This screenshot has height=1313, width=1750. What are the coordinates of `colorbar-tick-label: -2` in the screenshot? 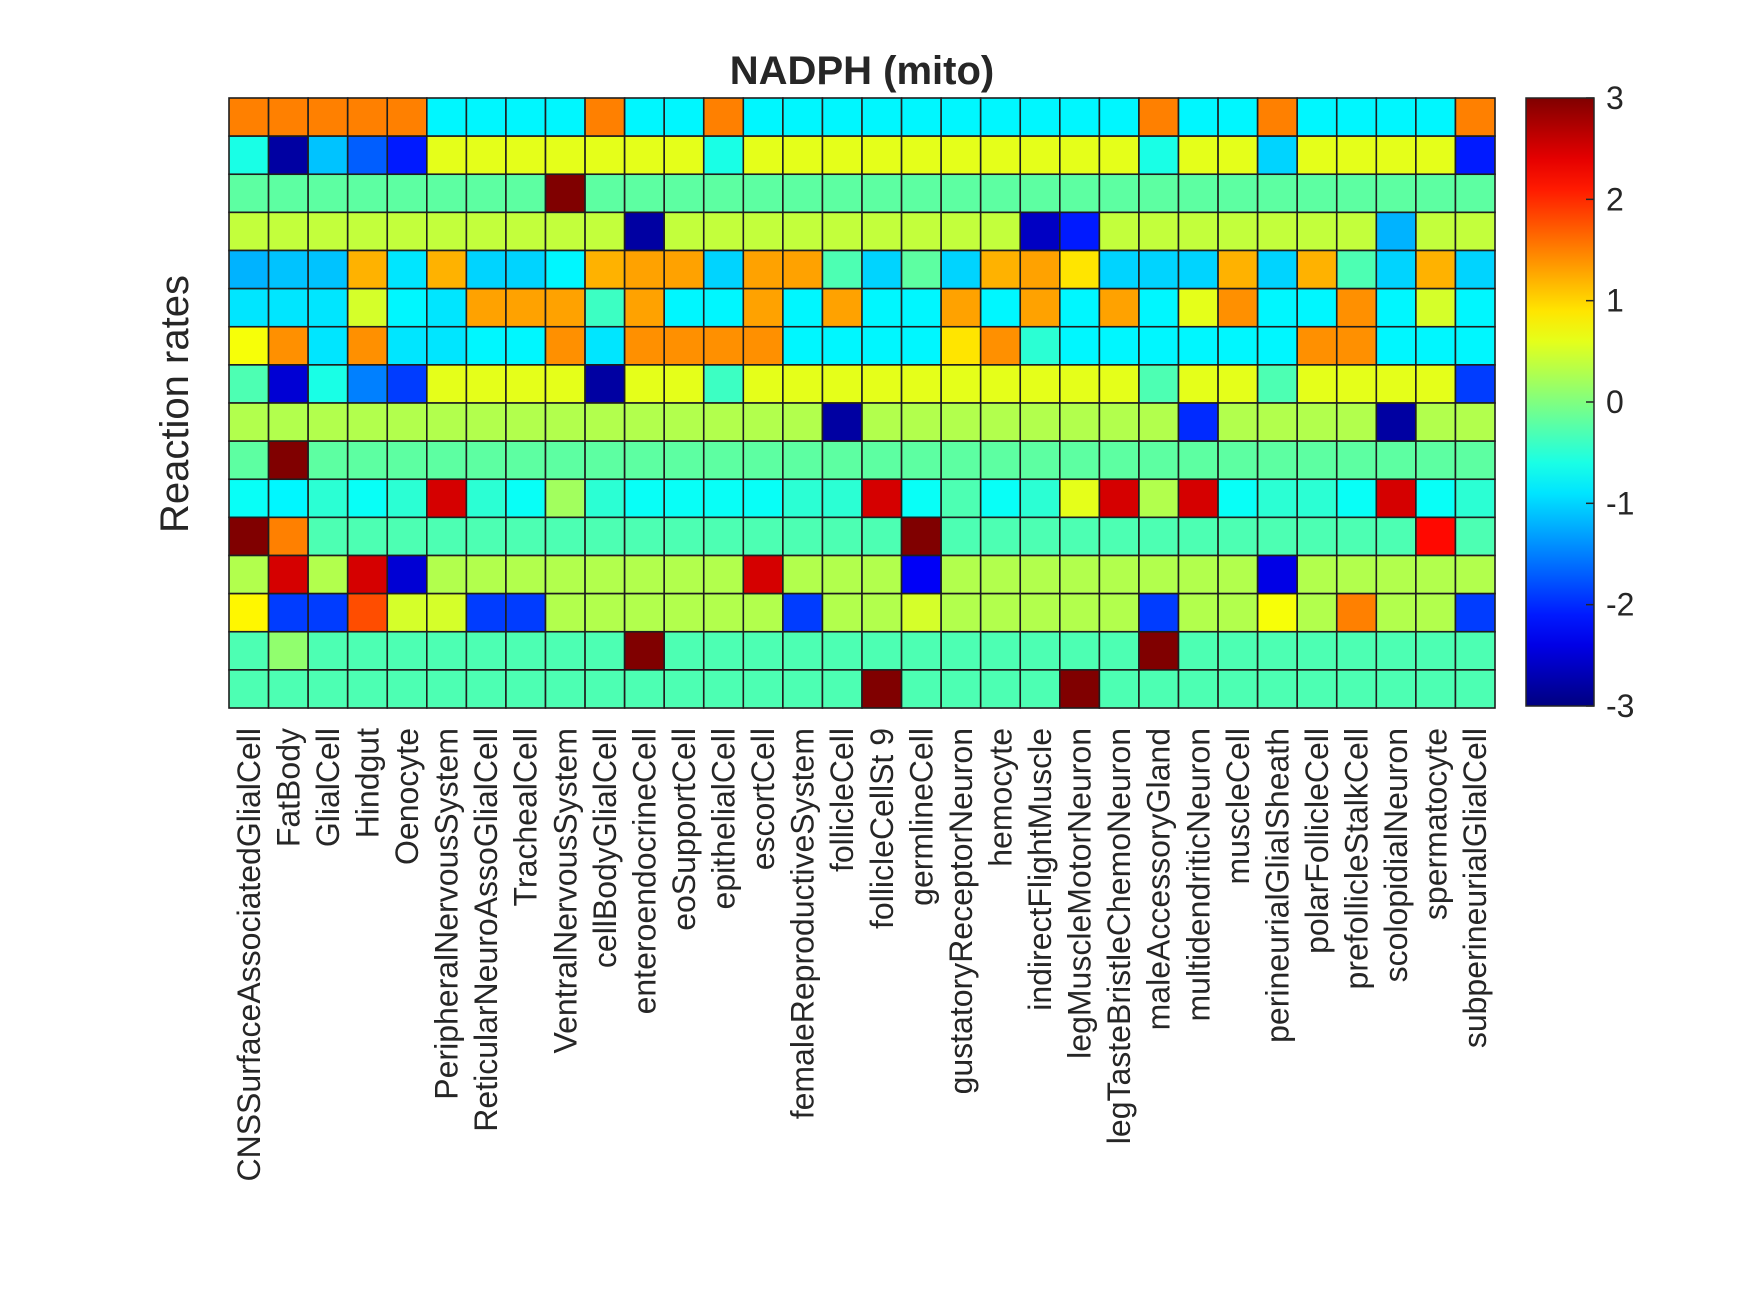 It's located at (1620, 605).